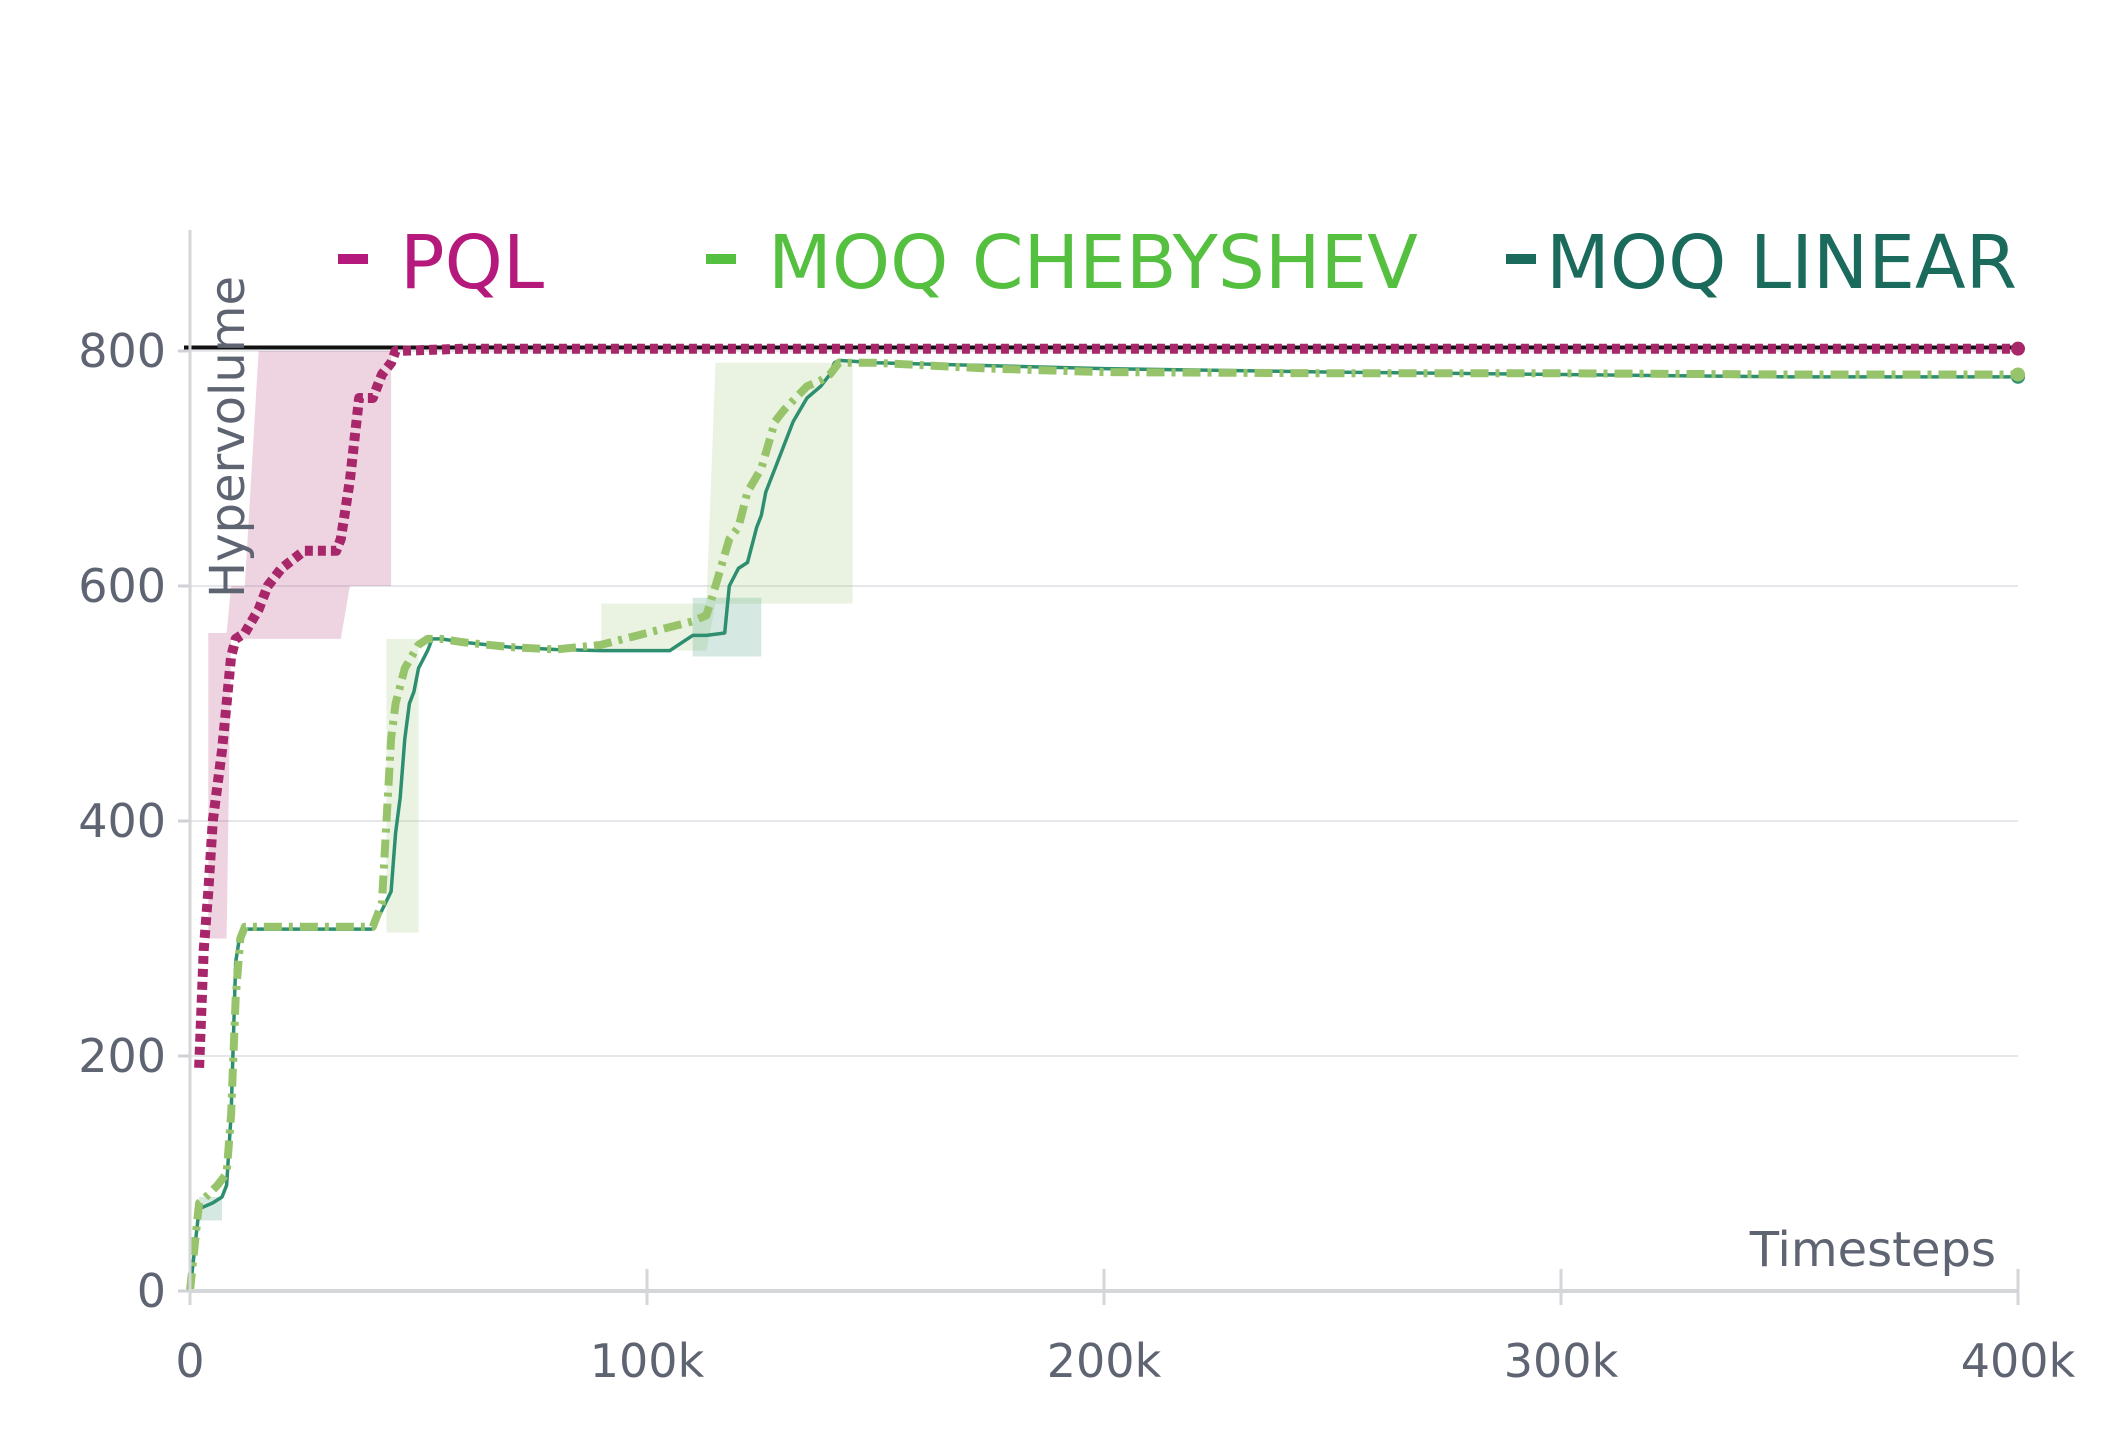 Image resolution: width=2106 pixels, height=1440 pixels. Describe the element at coordinates (1561, 1361) in the screenshot. I see `x-tick-label: 300k` at that location.